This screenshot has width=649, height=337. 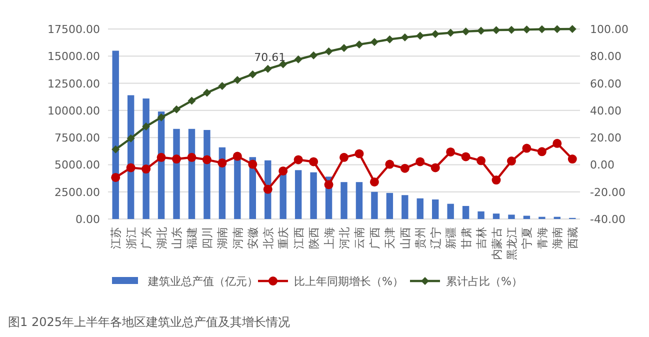 What do you see at coordinates (602, 165) in the screenshot?
I see `y2-tick-label: 0.00` at bounding box center [602, 165].